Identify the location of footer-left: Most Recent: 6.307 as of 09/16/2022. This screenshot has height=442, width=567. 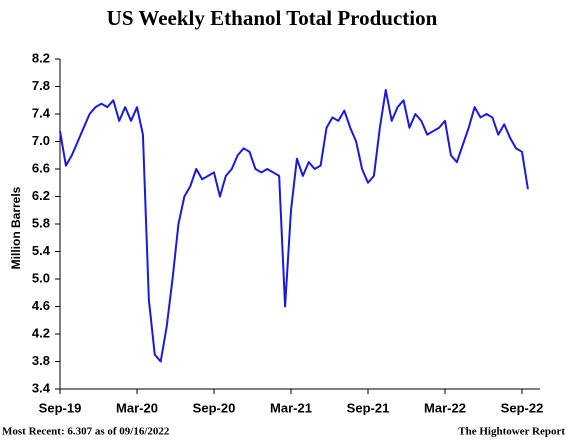
(86, 432).